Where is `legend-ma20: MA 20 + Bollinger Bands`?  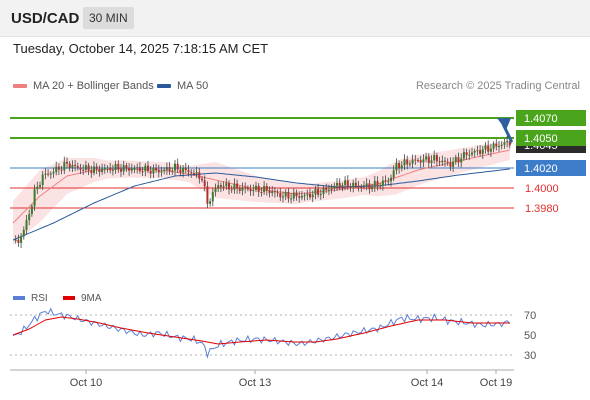
legend-ma20: MA 20 + Bollinger Bands is located at coordinates (83, 86).